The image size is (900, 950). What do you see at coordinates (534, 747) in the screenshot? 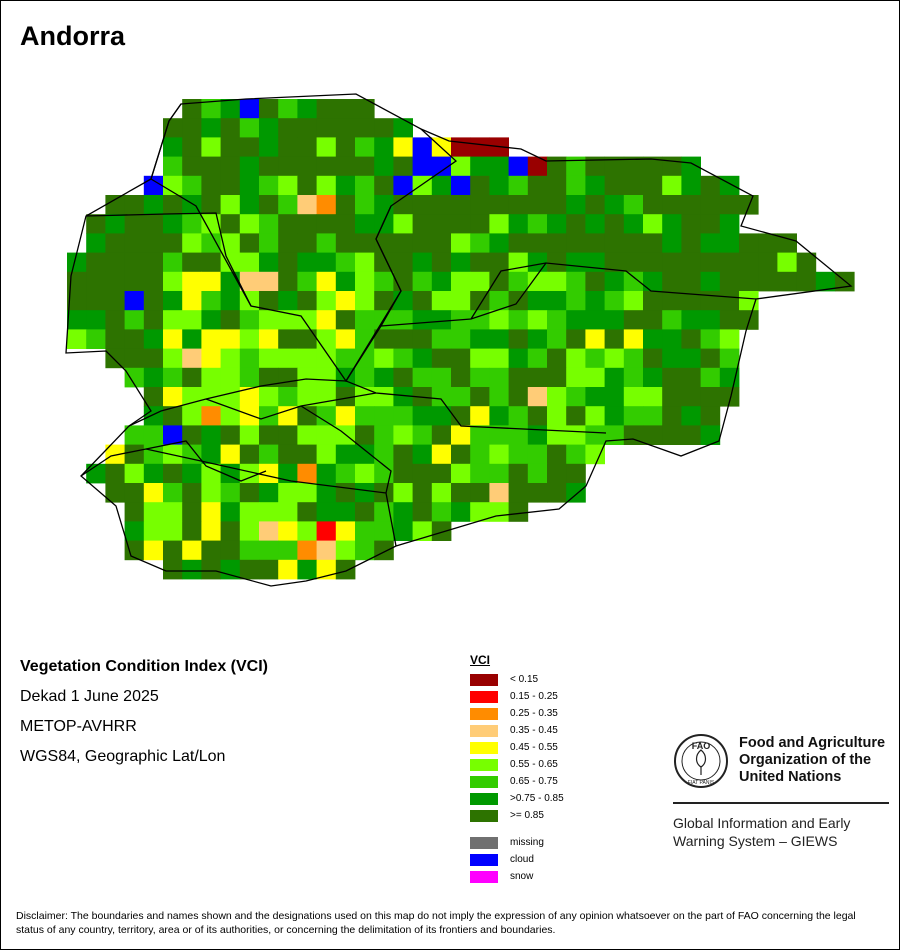
I see `legend-label: 0.45 - 0.55` at bounding box center [534, 747].